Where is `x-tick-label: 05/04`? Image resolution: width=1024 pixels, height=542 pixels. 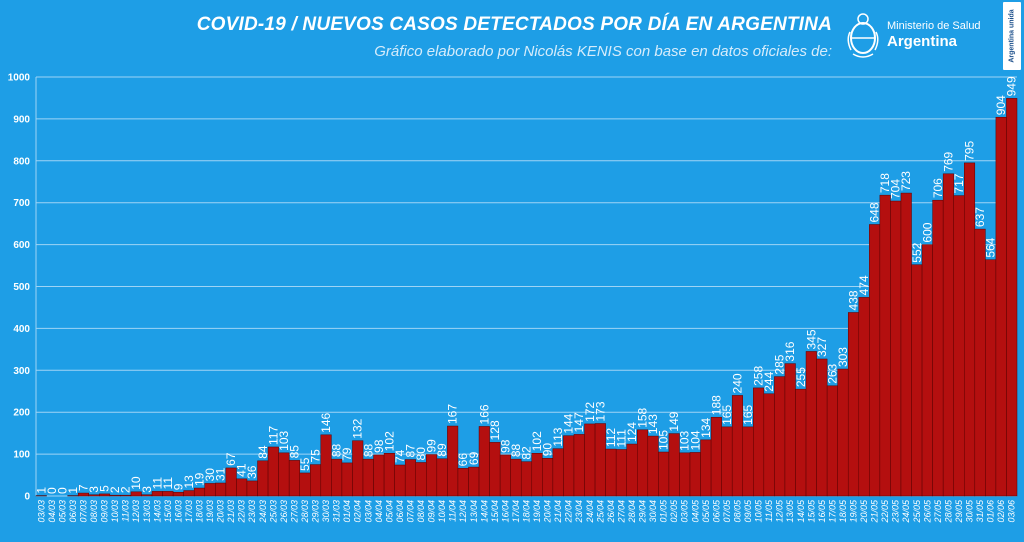
x-tick-label: 05/04 is located at coordinates (389, 511).